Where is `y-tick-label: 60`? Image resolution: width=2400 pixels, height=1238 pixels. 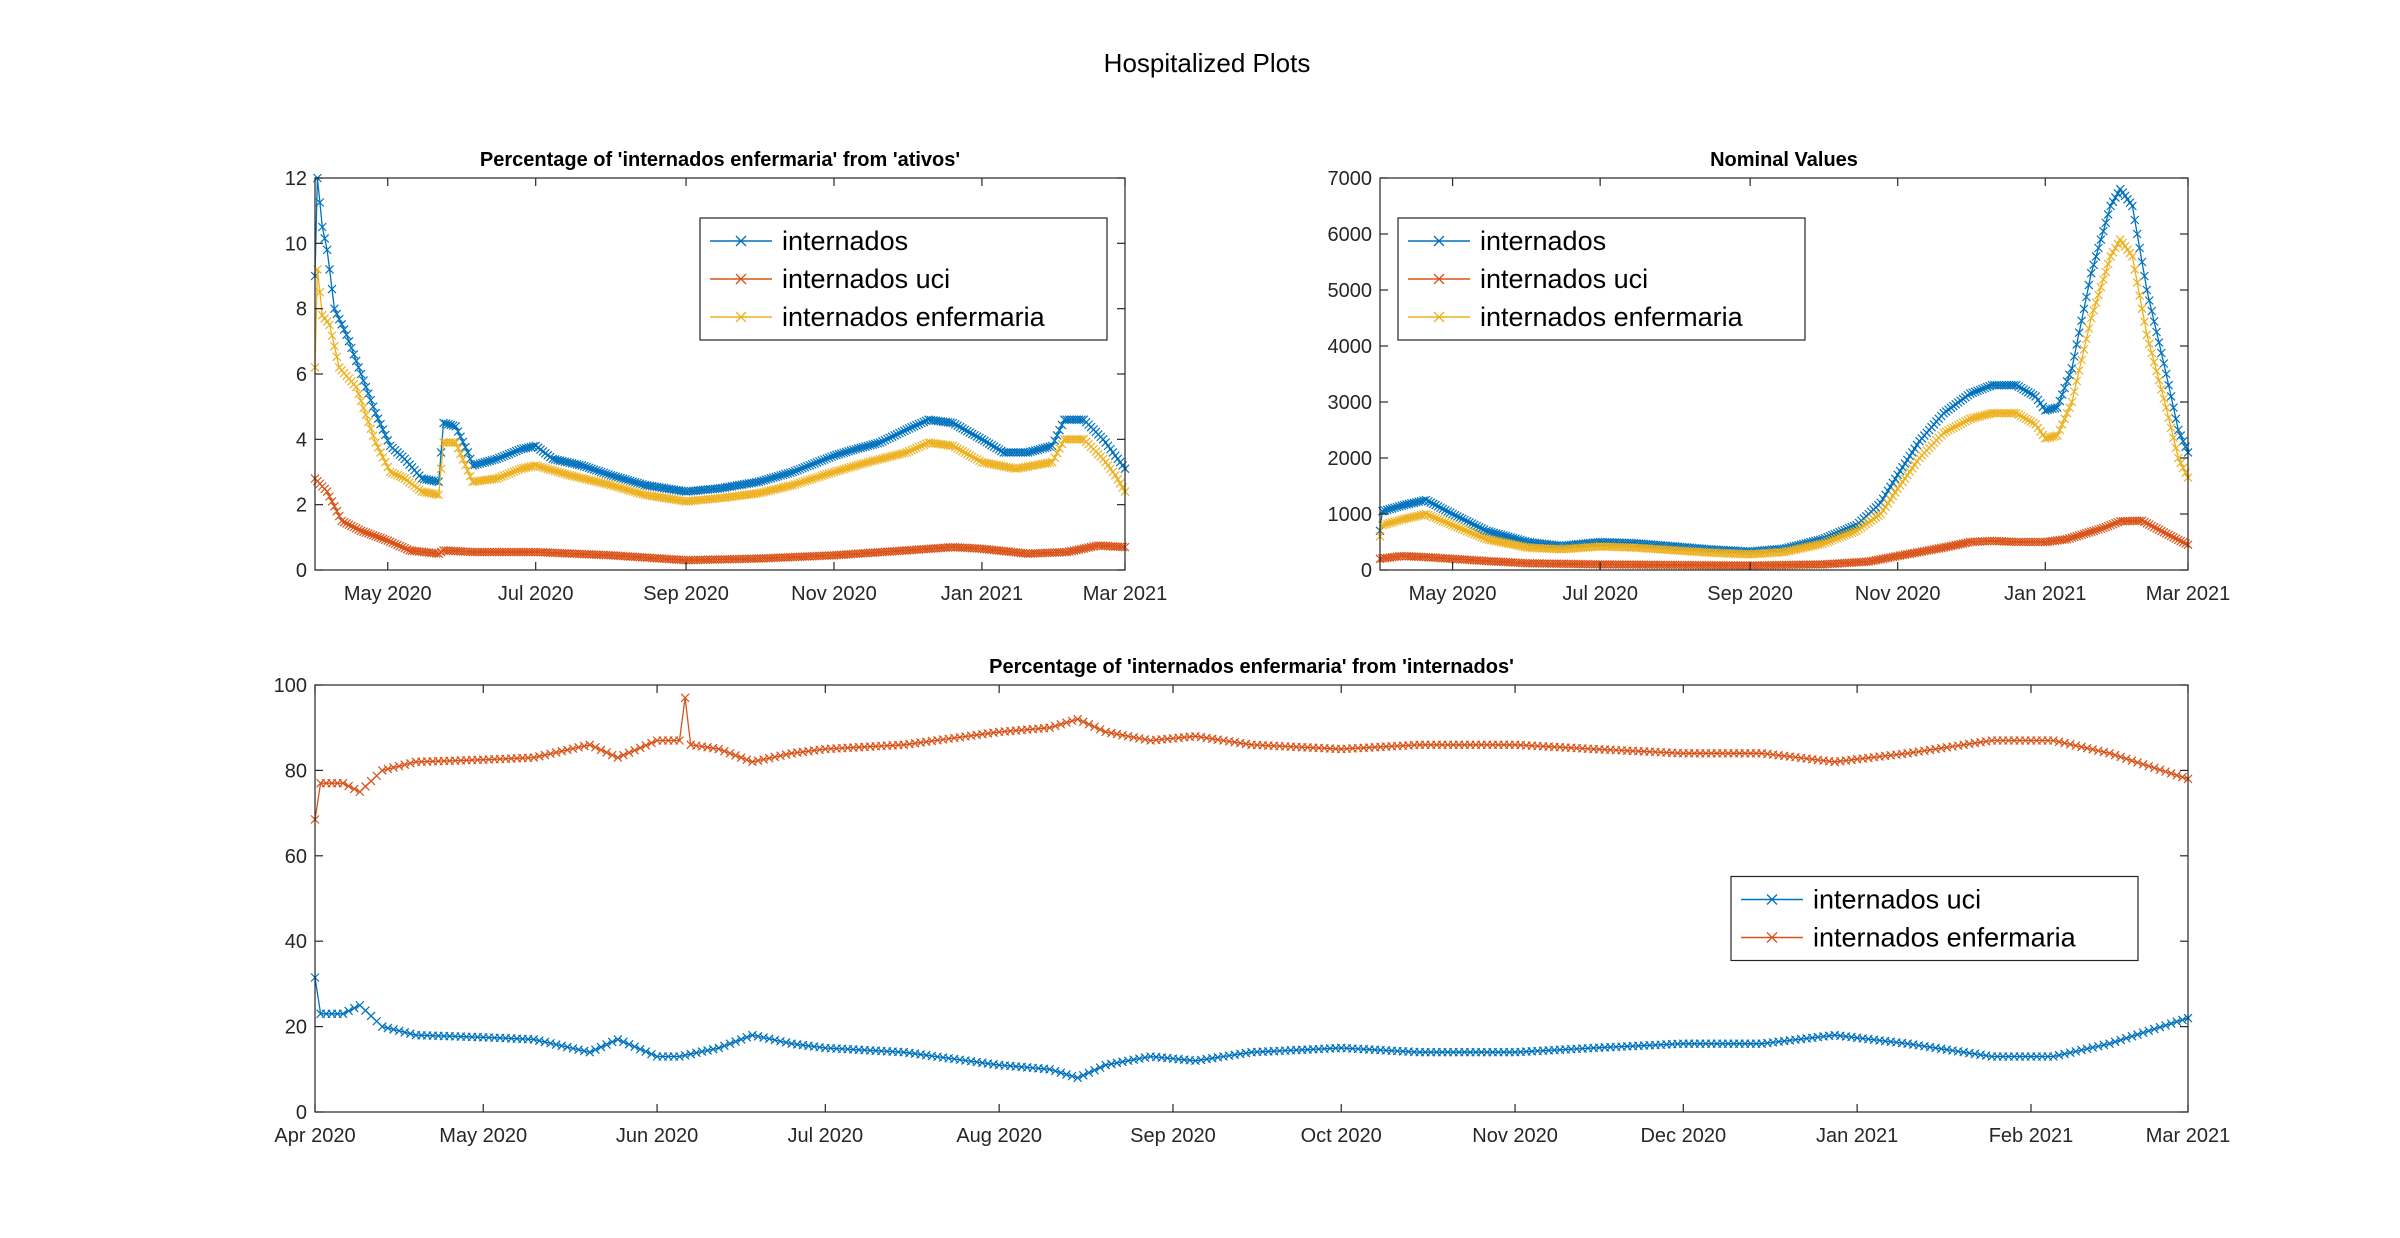
y-tick-label: 60 is located at coordinates (296, 857).